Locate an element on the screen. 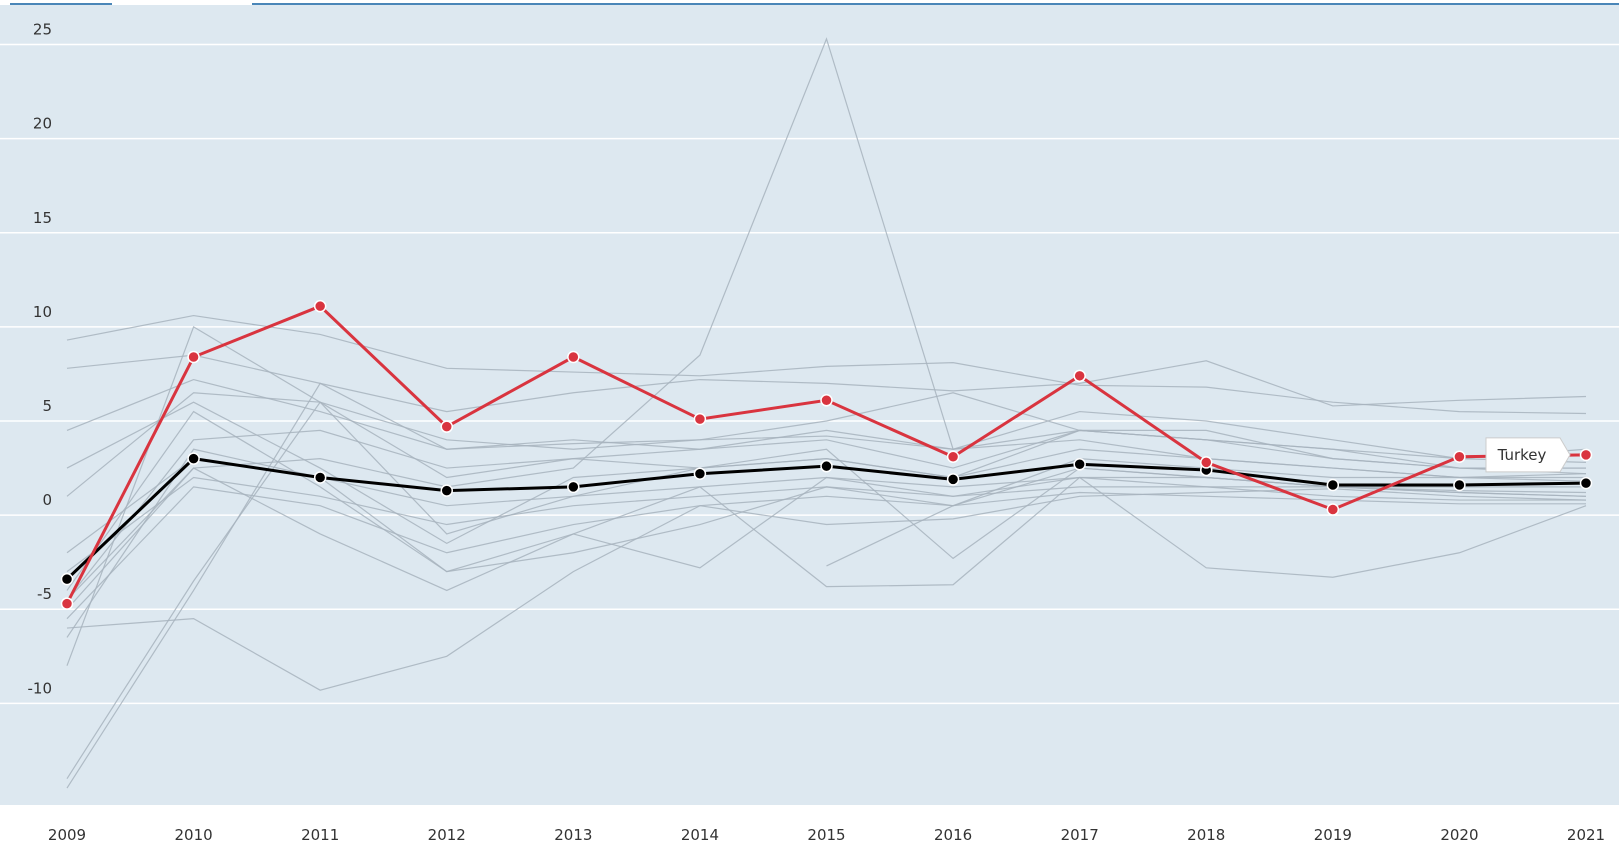  x-tick-label: 2012 is located at coordinates (447, 835).